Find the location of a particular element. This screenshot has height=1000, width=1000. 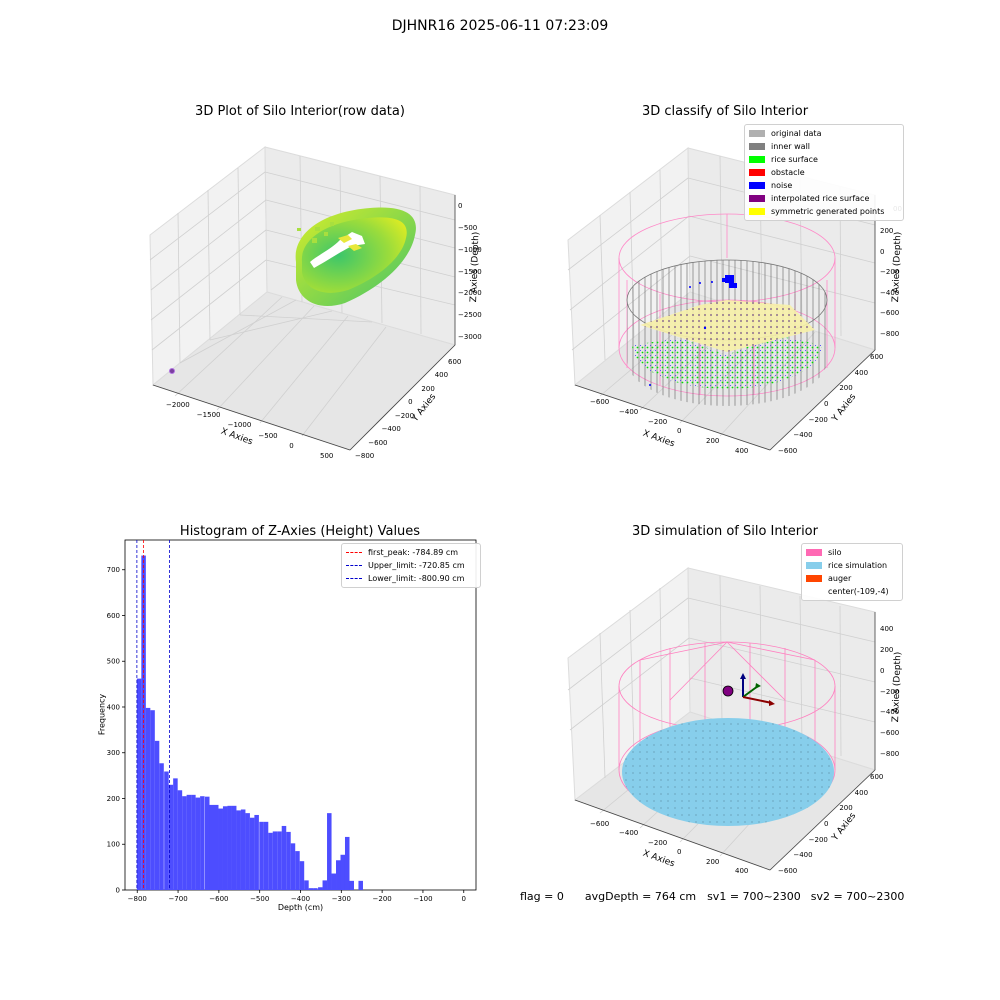

legend-label: interpolated rice surface is located at coordinates (820, 198).